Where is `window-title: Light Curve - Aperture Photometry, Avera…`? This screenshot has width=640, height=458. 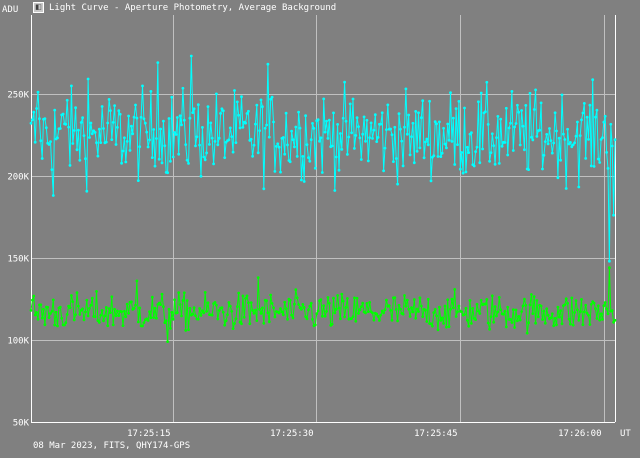
window-title: Light Curve - Aperture Photometry, Avera… is located at coordinates (193, 8).